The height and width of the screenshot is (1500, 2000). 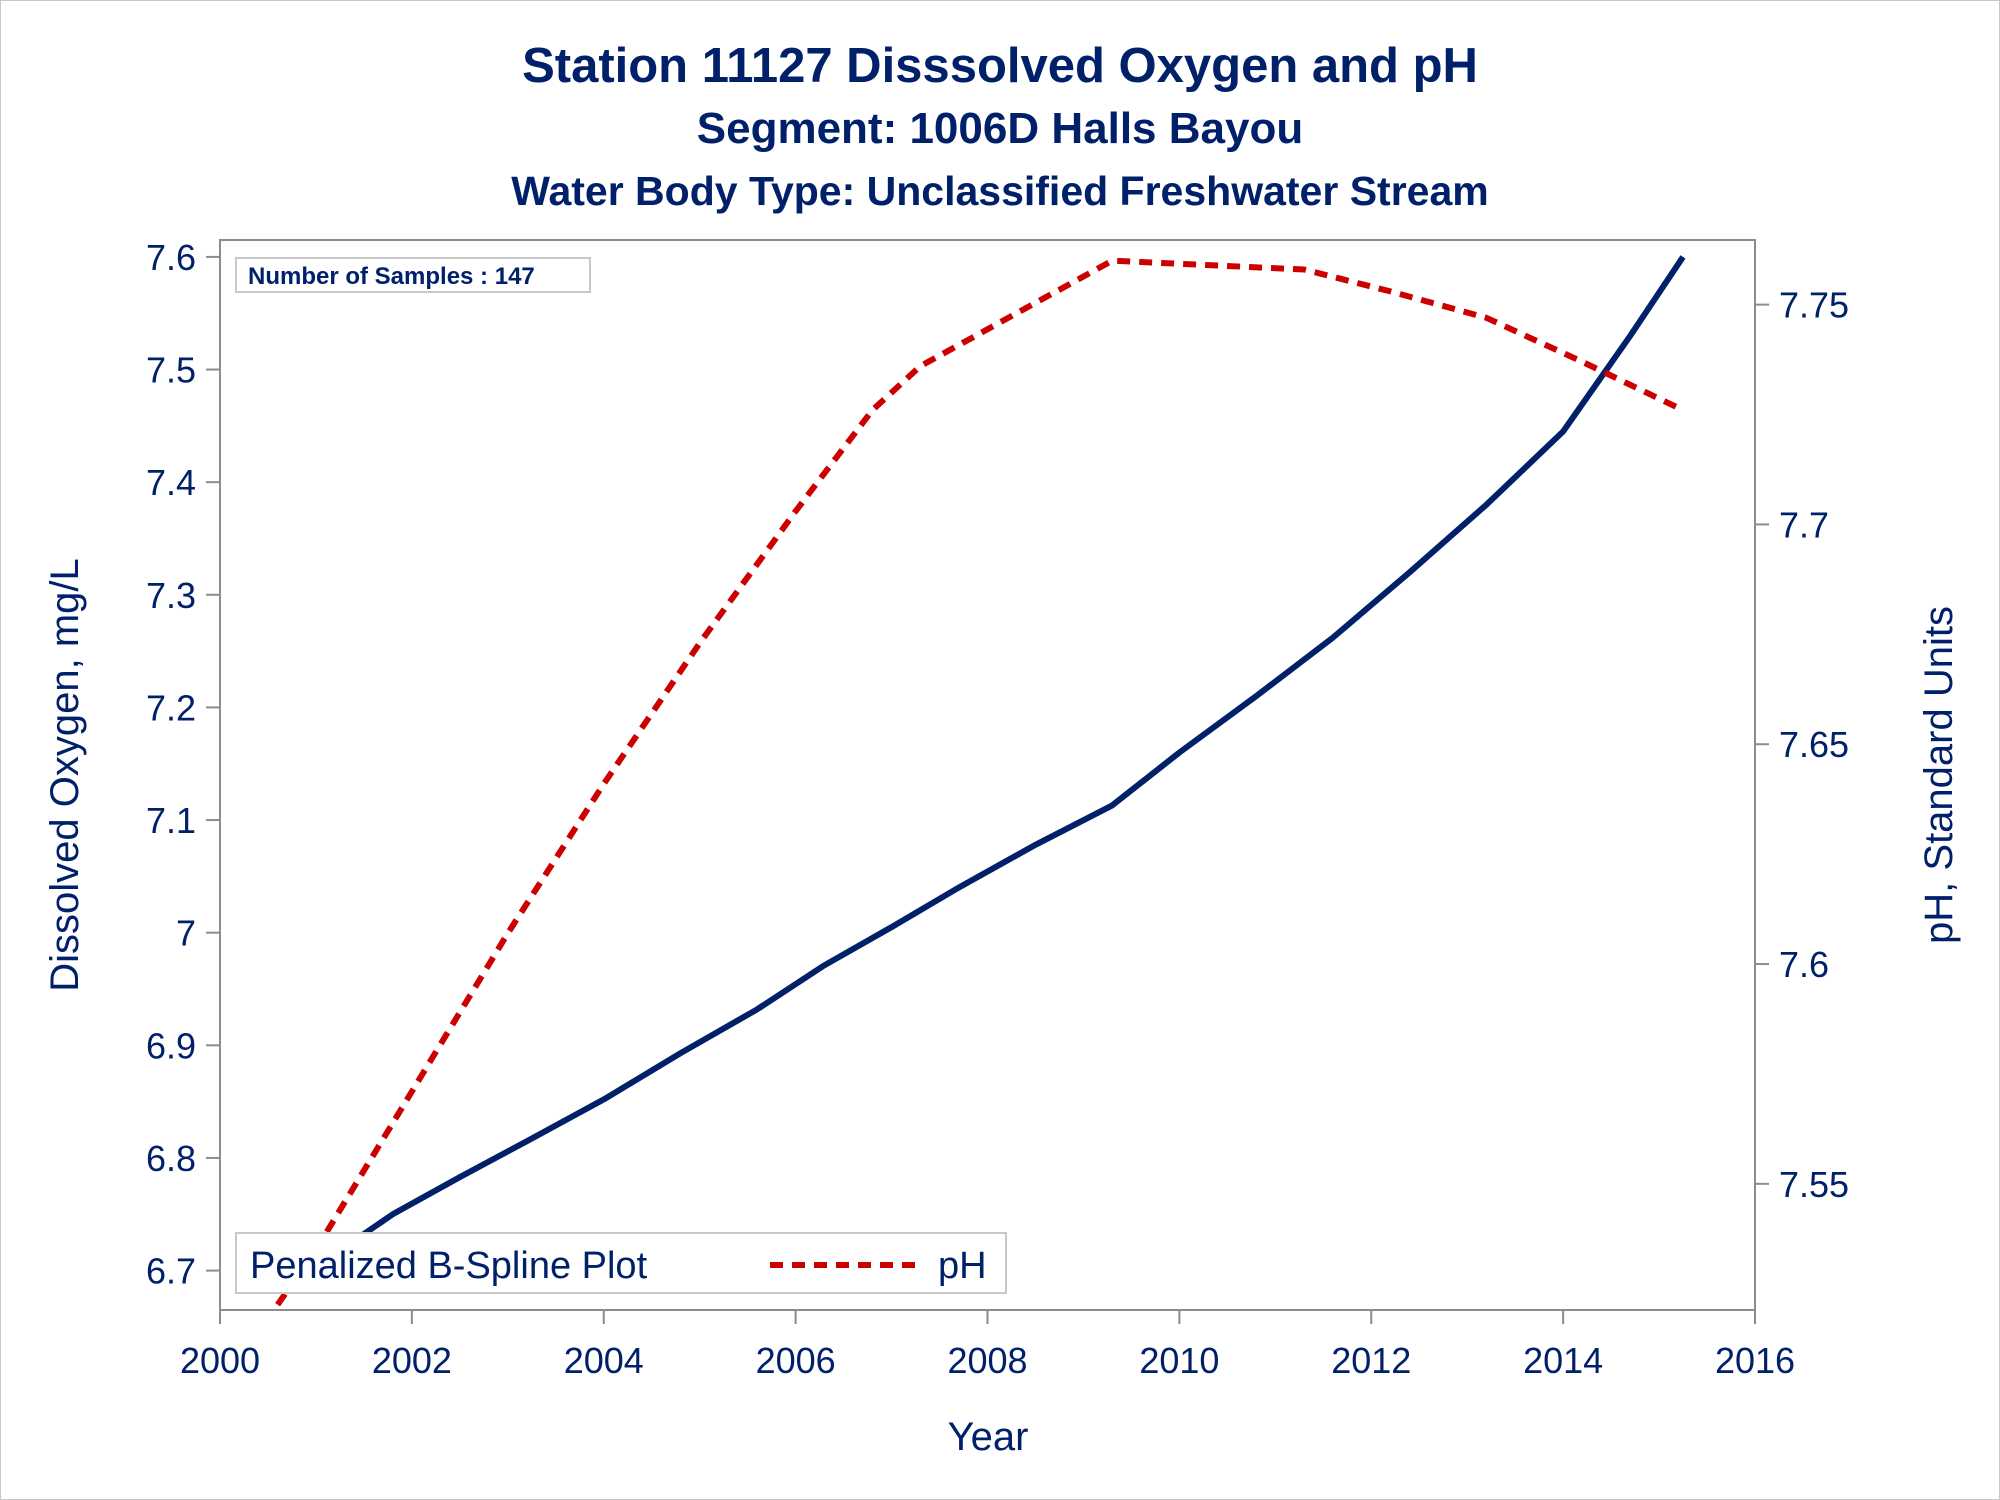 What do you see at coordinates (796, 1360) in the screenshot?
I see `x-tick-label: 2006` at bounding box center [796, 1360].